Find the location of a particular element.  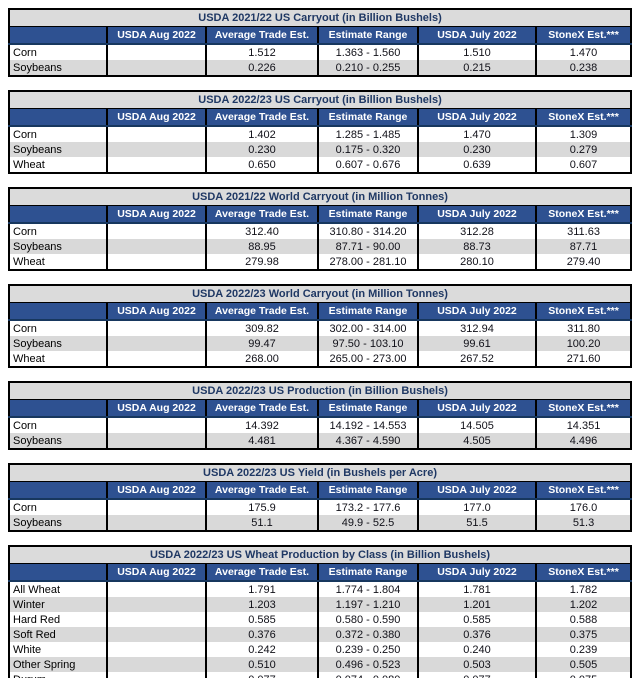

value-cell: 312.94 is located at coordinates (476, 328).